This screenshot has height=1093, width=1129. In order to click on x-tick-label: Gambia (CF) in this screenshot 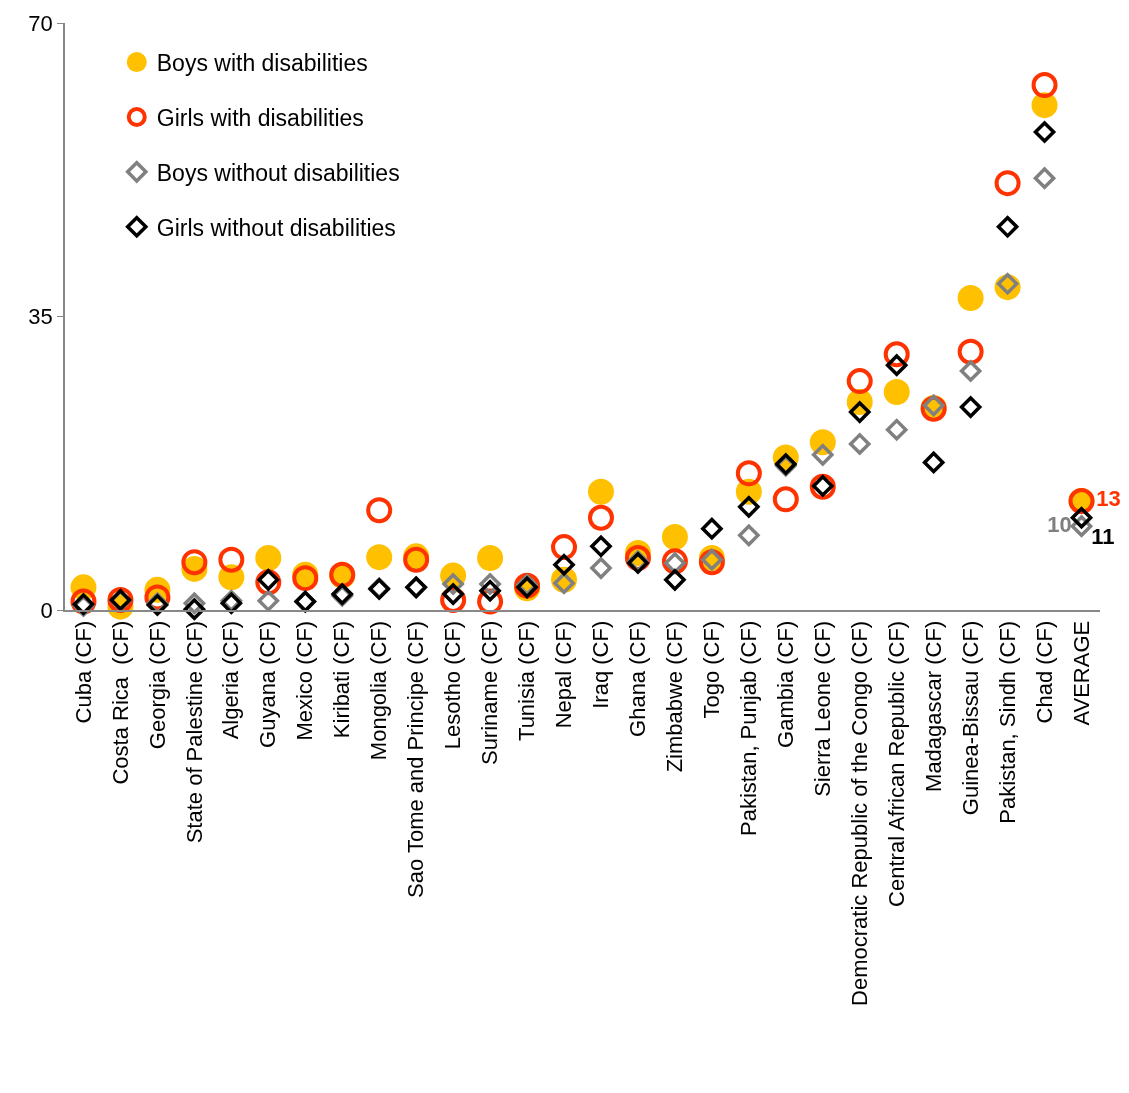, I will do `click(785, 684)`.